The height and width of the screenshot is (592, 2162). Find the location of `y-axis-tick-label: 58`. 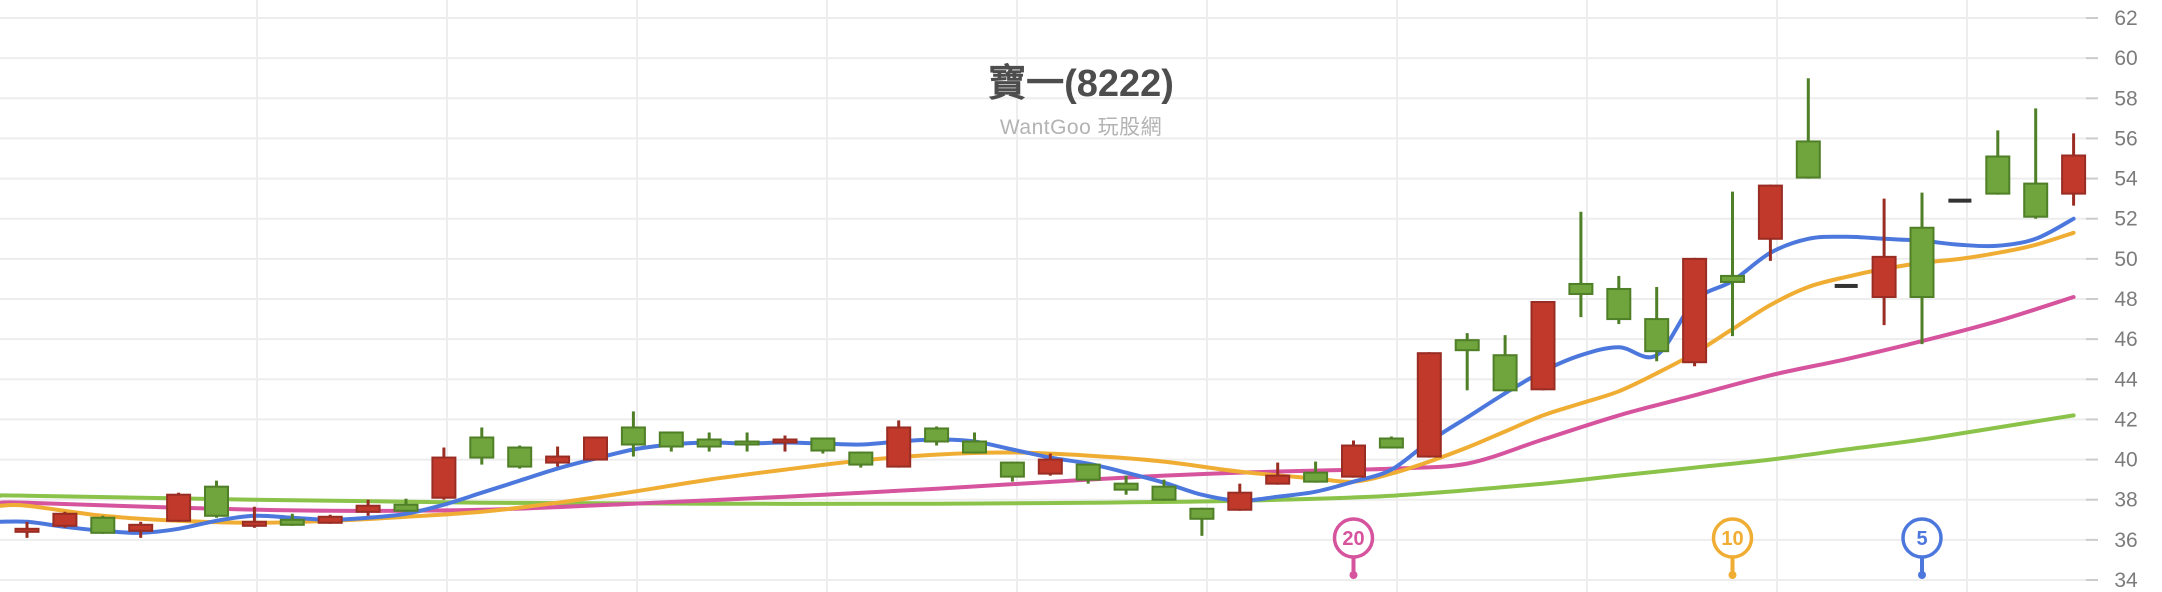

y-axis-tick-label: 58 is located at coordinates (2125, 98).